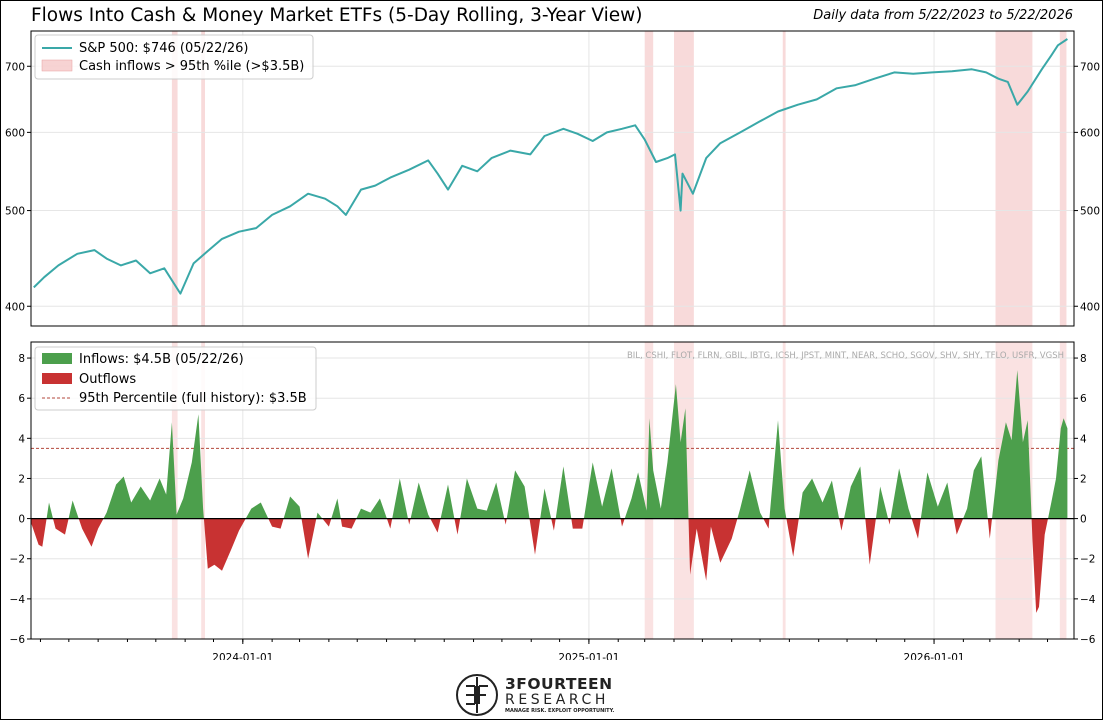  I want to click on legend-inflow-swatch, so click(57, 358).